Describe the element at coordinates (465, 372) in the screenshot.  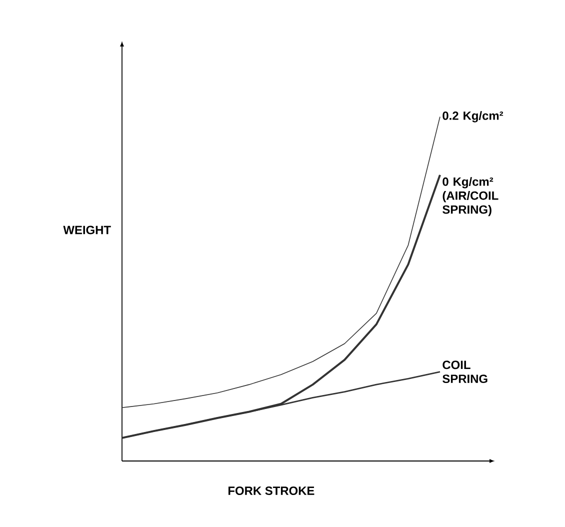
I see `series-label: COIL SPRING` at that location.